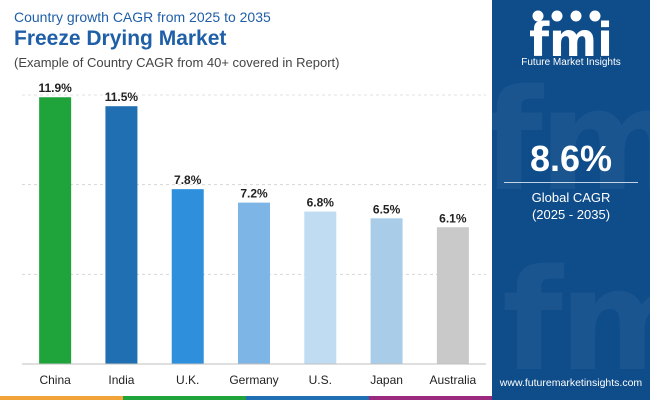 This screenshot has width=650, height=400. Describe the element at coordinates (120, 38) in the screenshot. I see `chart-title: Freeze Drying Market` at that location.